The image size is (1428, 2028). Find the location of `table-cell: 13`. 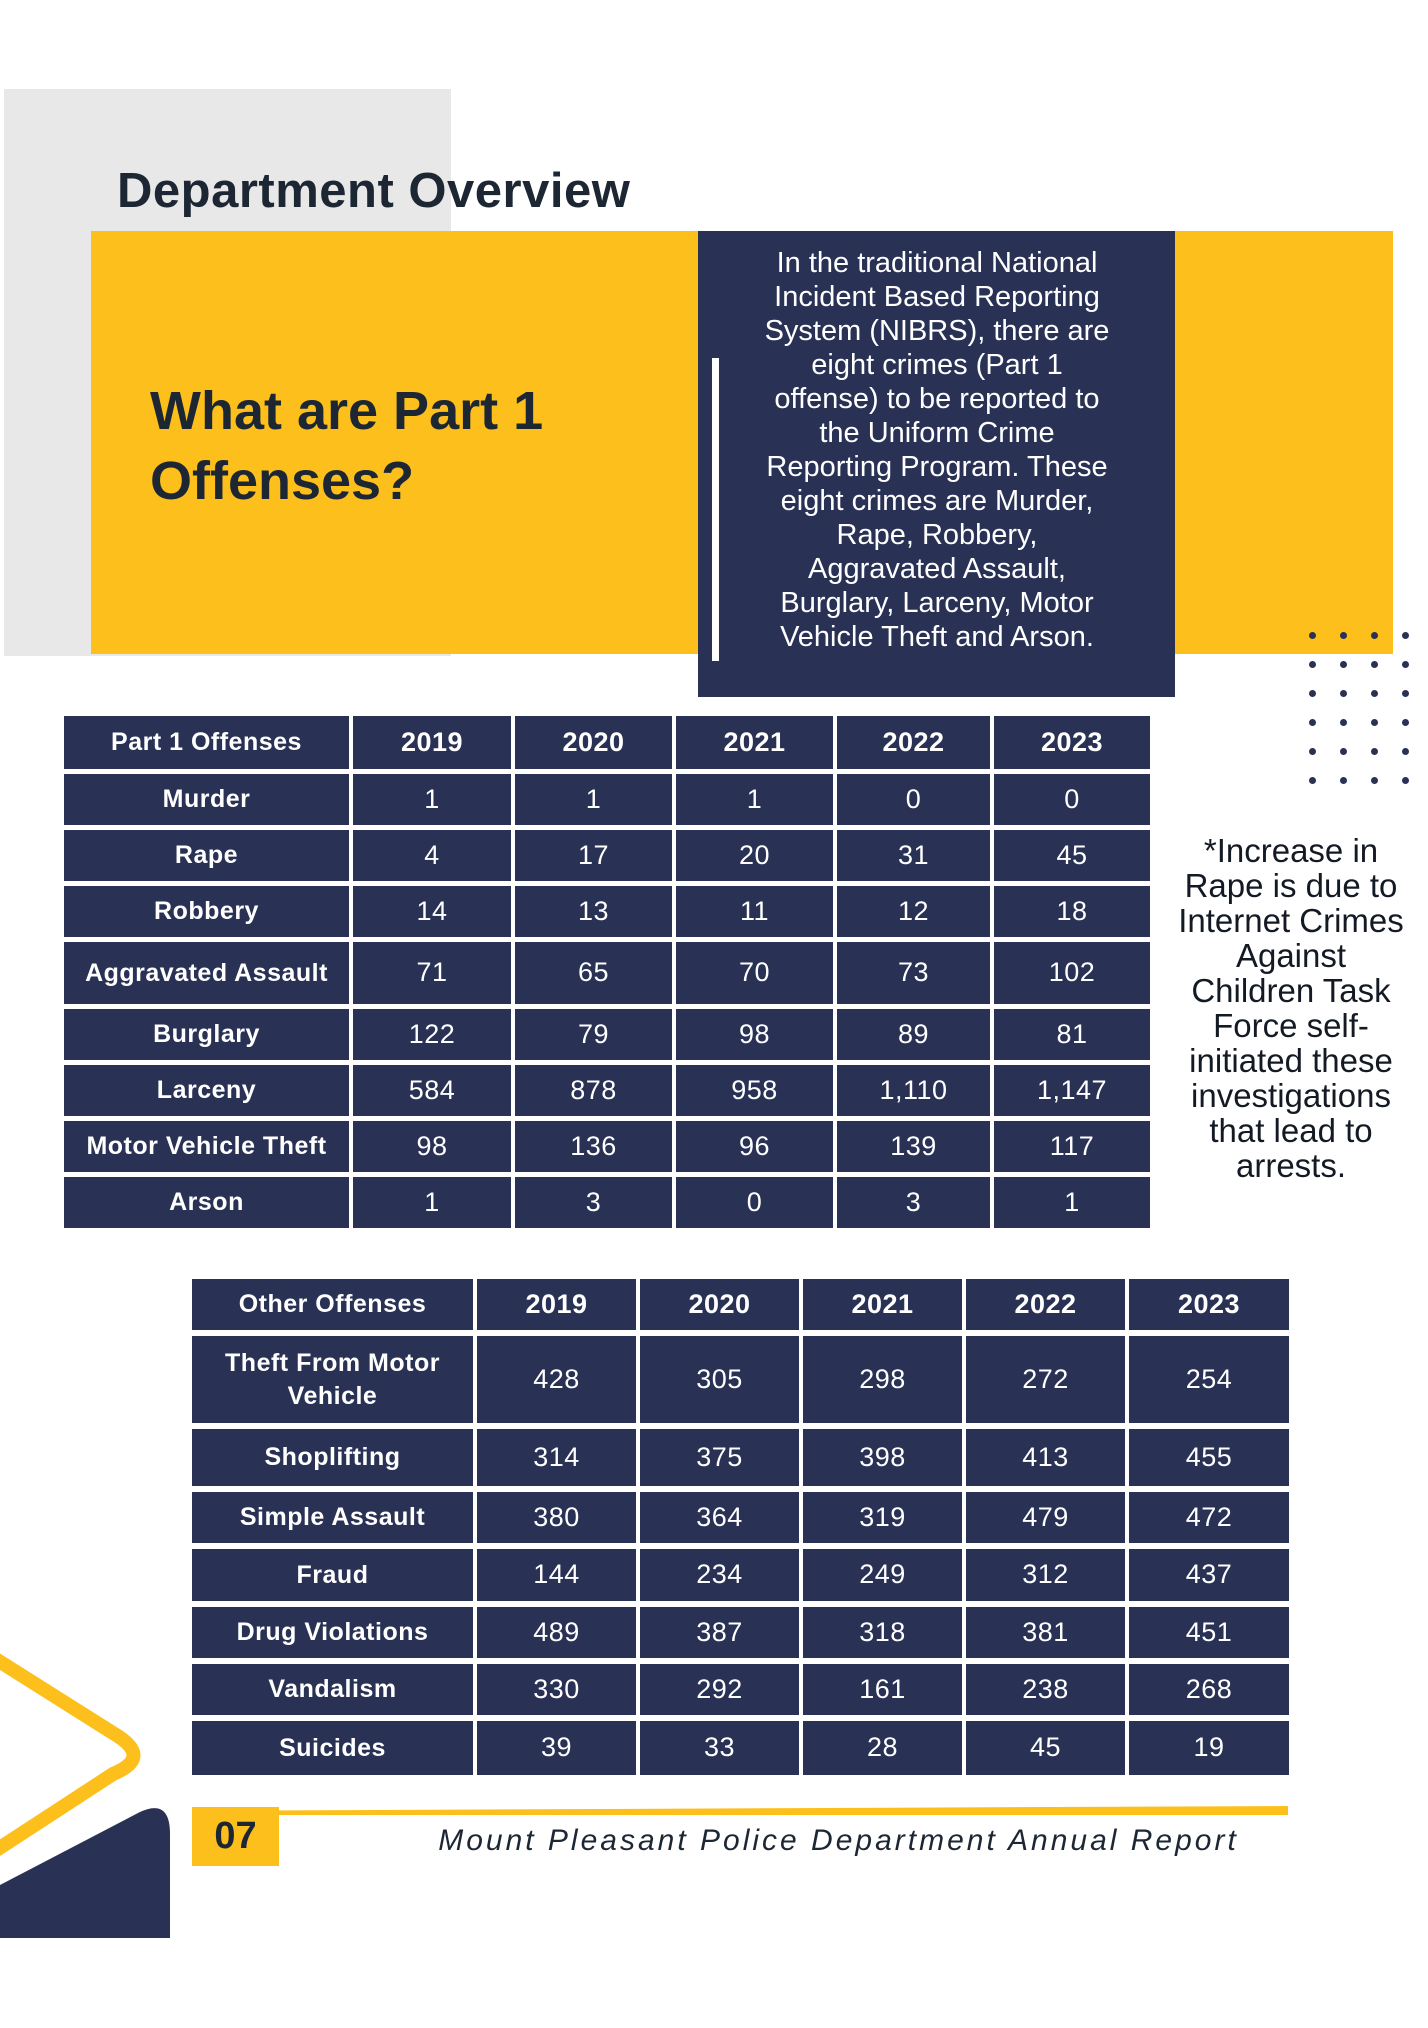

table-cell: 13 is located at coordinates (593, 911).